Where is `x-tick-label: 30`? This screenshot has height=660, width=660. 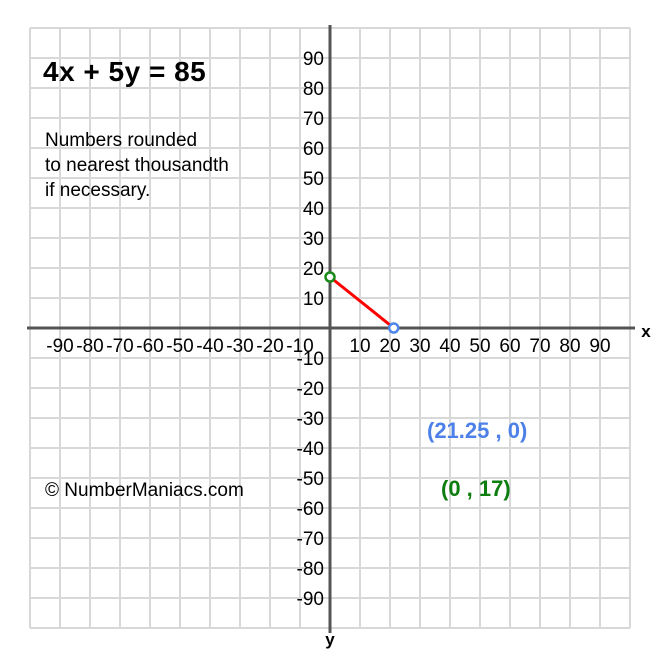 x-tick-label: 30 is located at coordinates (419, 346).